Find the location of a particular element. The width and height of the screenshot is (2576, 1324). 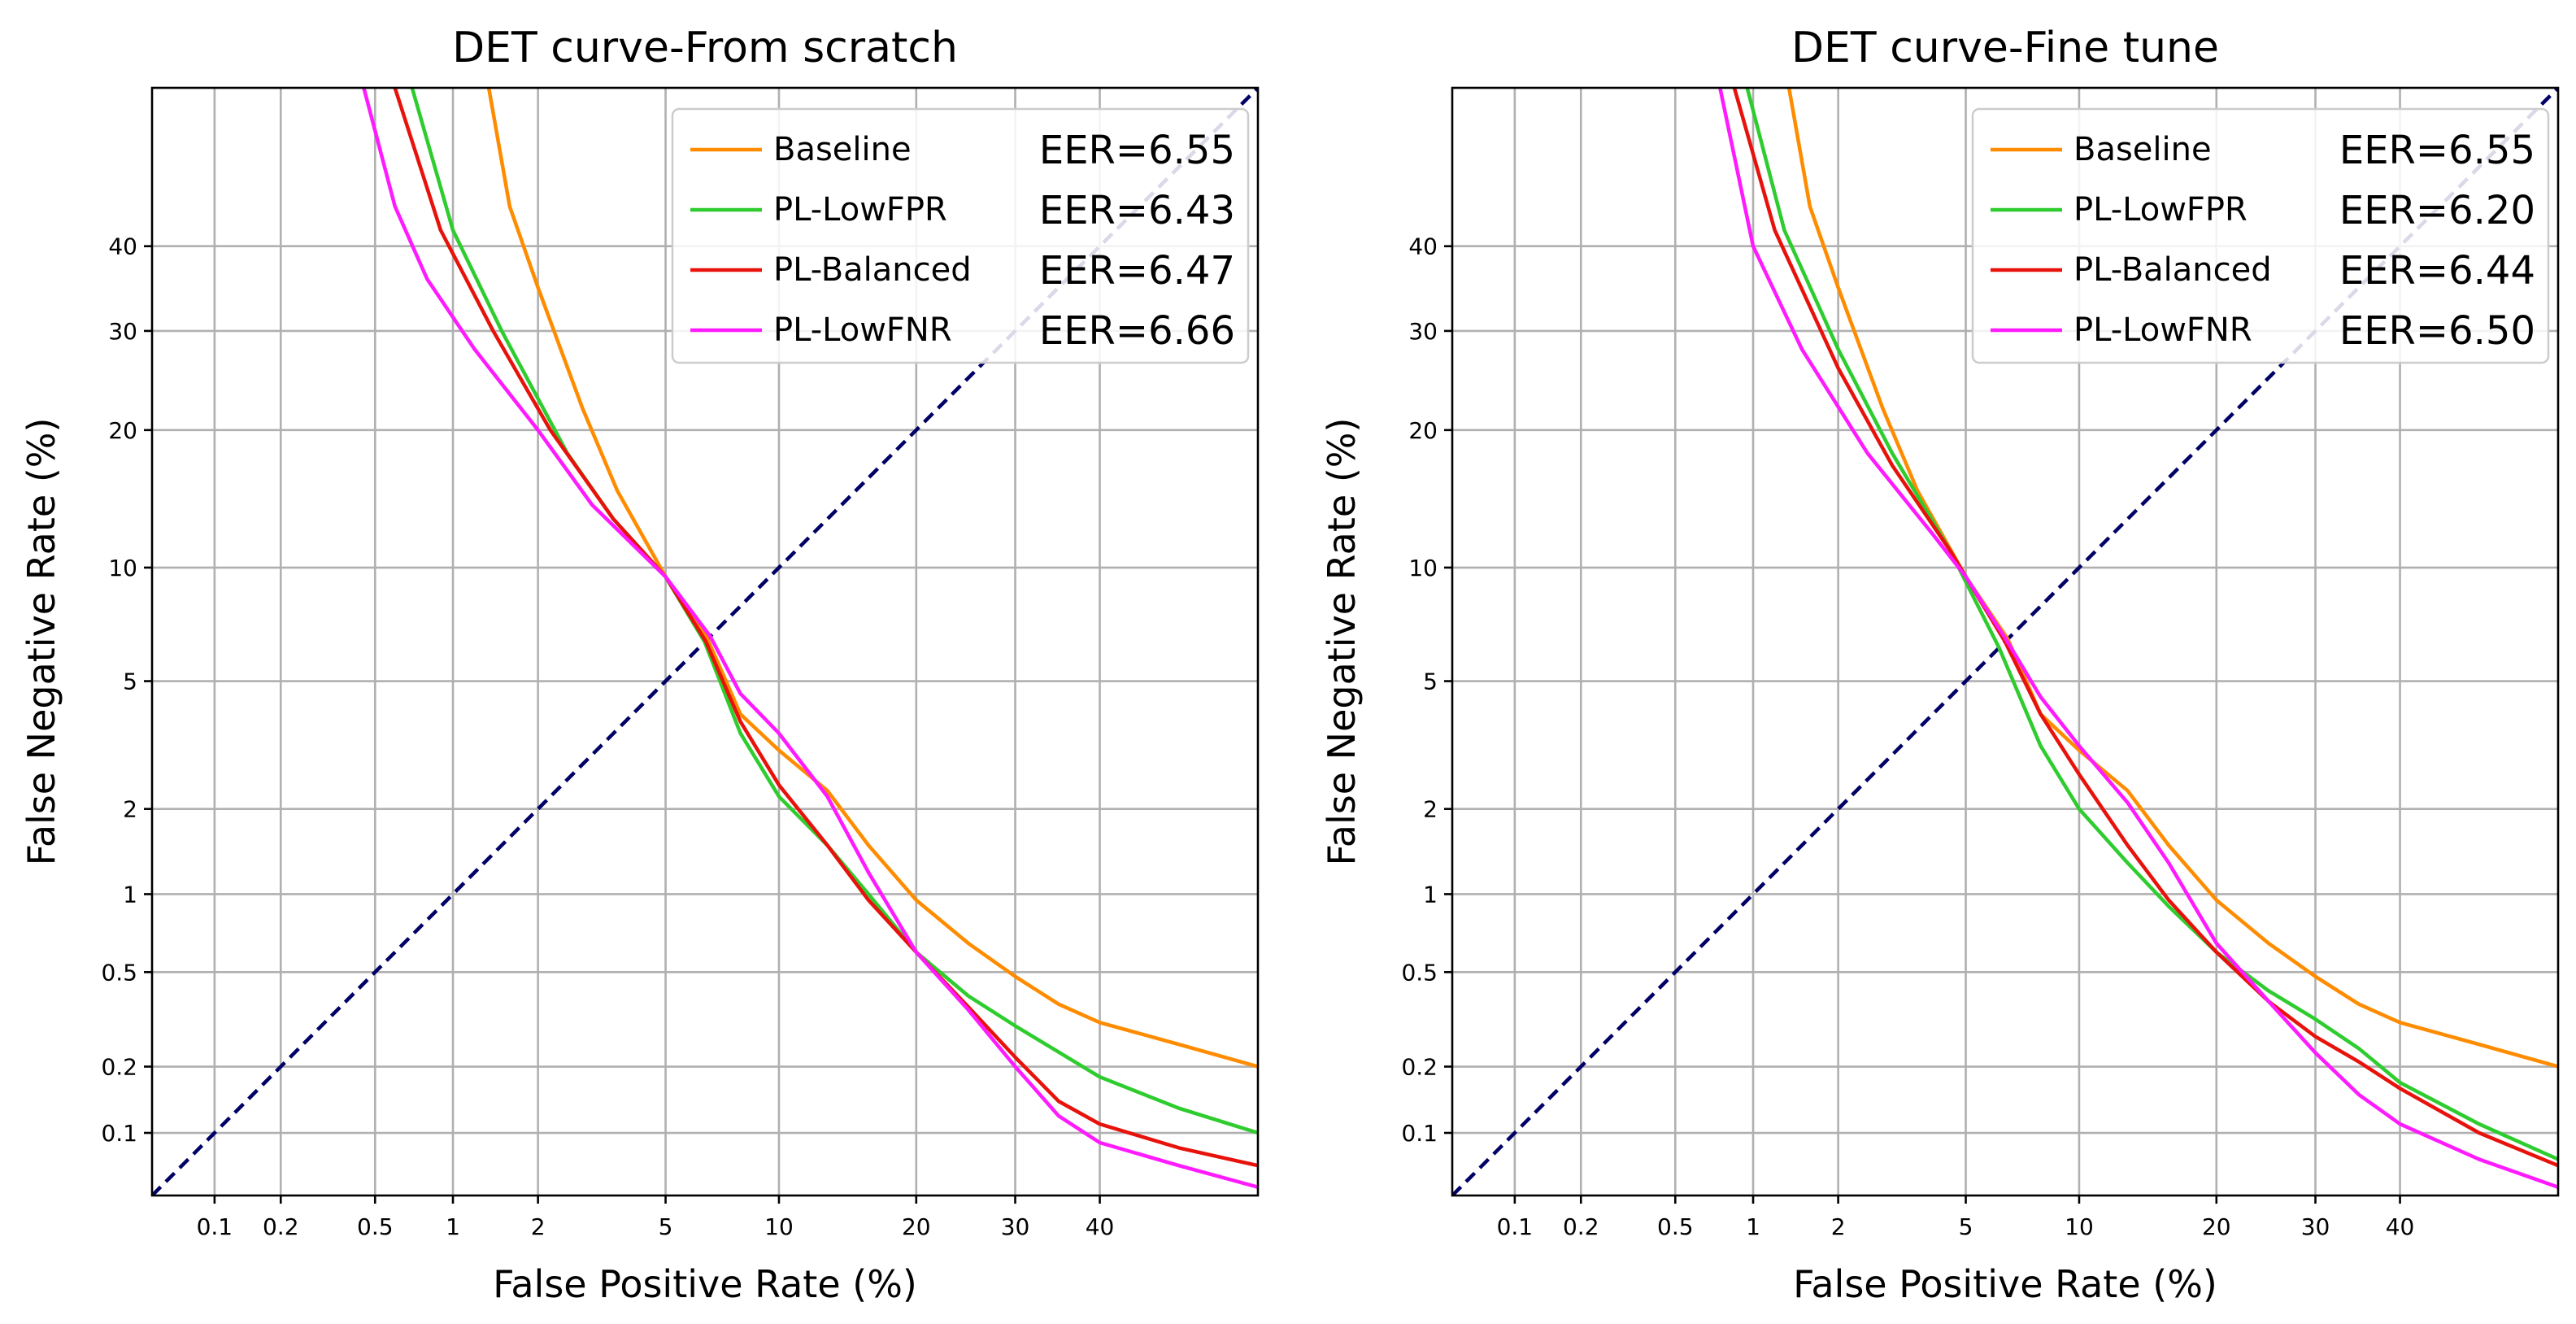

legend-eer-pl-lowfpr: EER=6.20 is located at coordinates (2437, 210).